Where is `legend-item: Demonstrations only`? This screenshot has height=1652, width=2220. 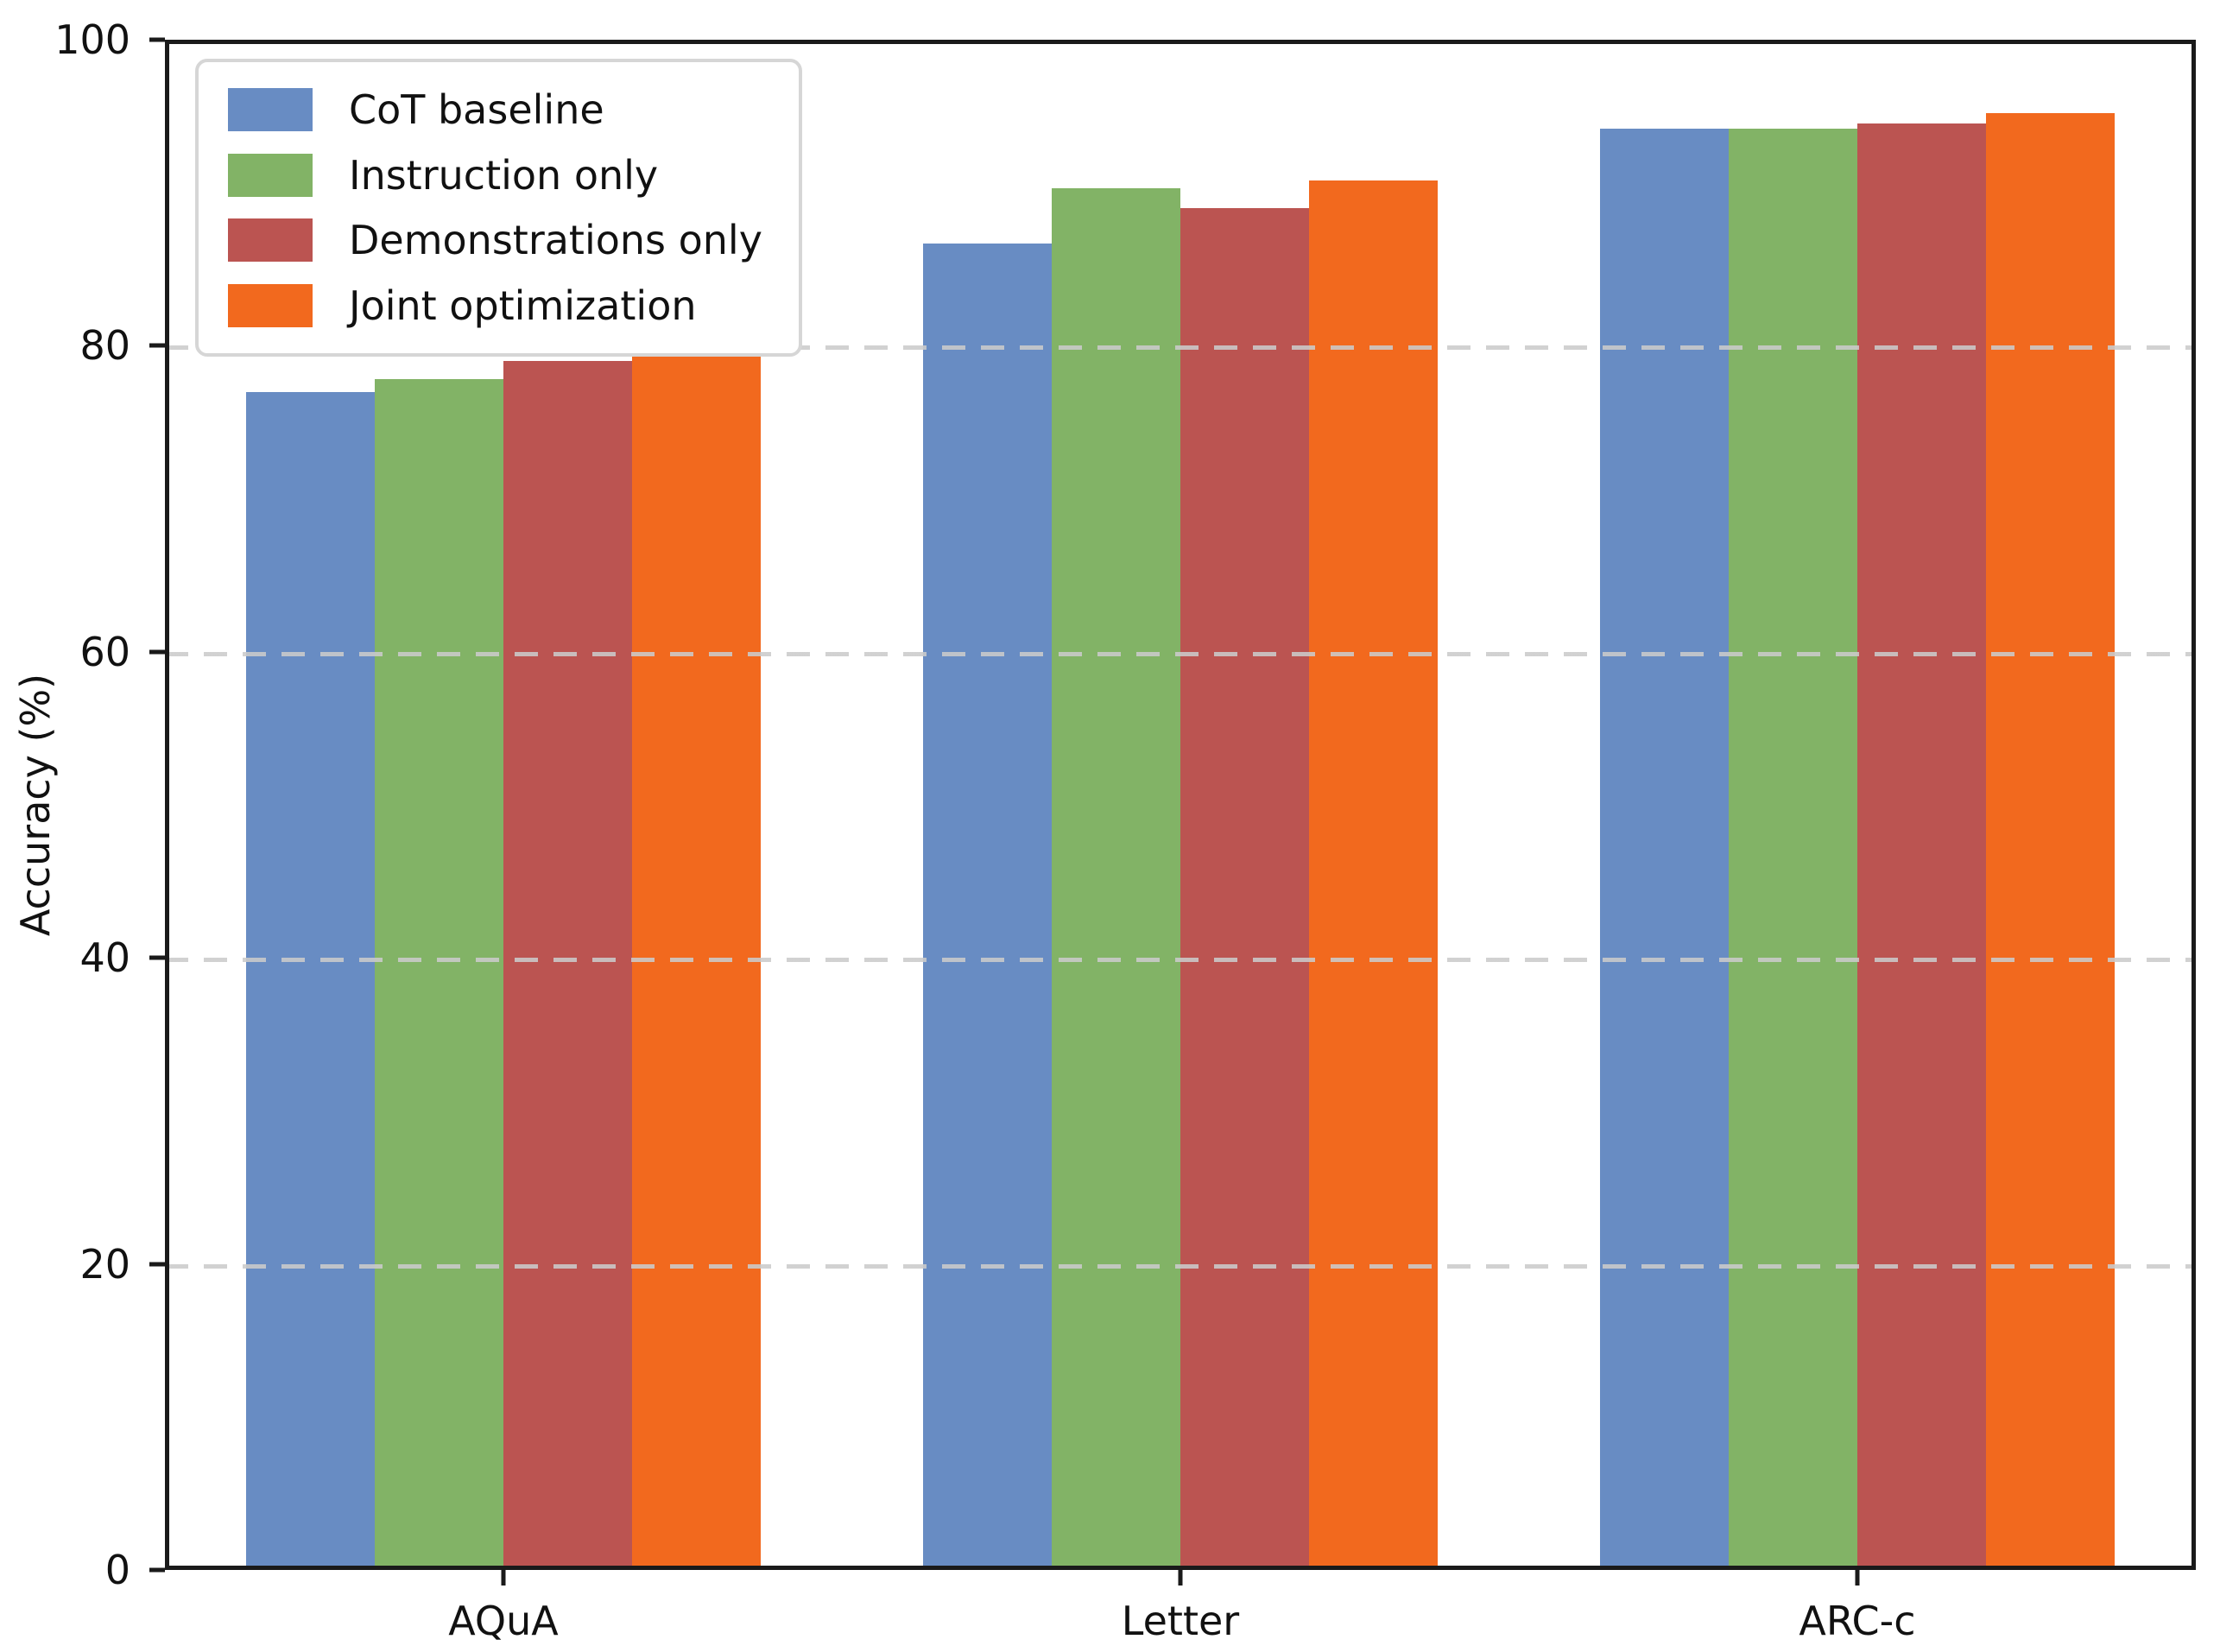 legend-item: Demonstrations only is located at coordinates (495, 240).